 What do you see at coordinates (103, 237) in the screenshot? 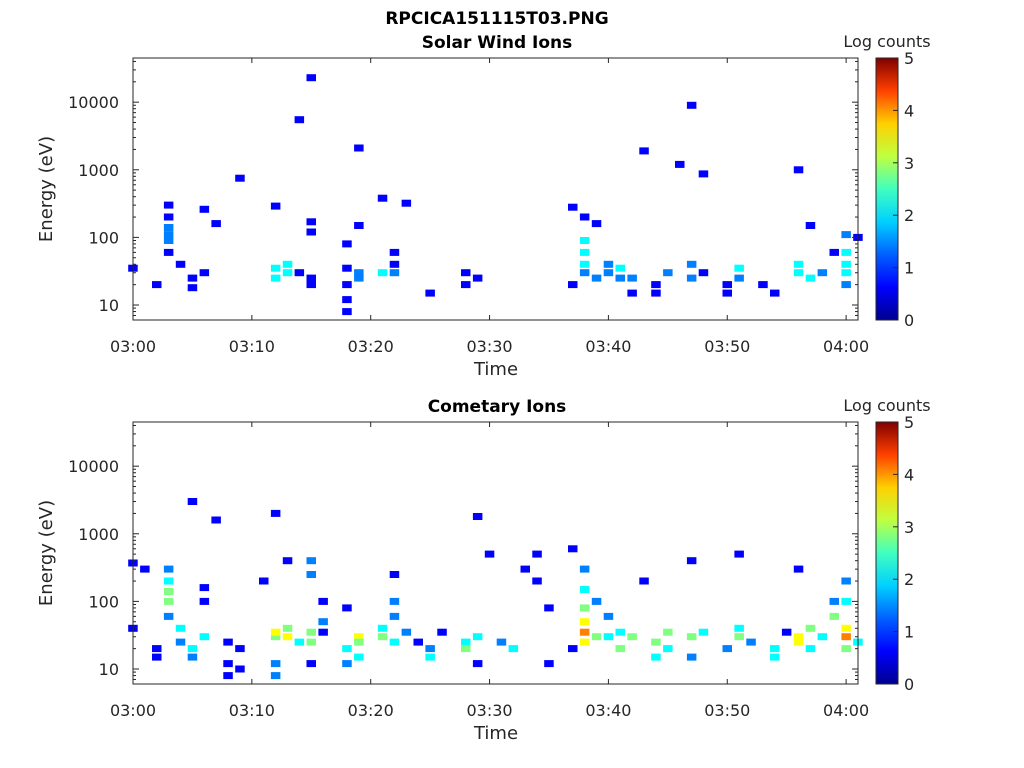
I see `y-tick-label: 100` at bounding box center [103, 237].